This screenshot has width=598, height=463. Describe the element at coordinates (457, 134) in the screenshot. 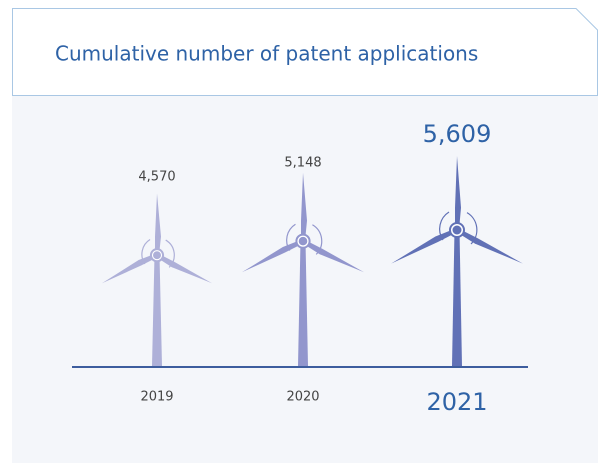

I see `value-label: 5,609` at that location.